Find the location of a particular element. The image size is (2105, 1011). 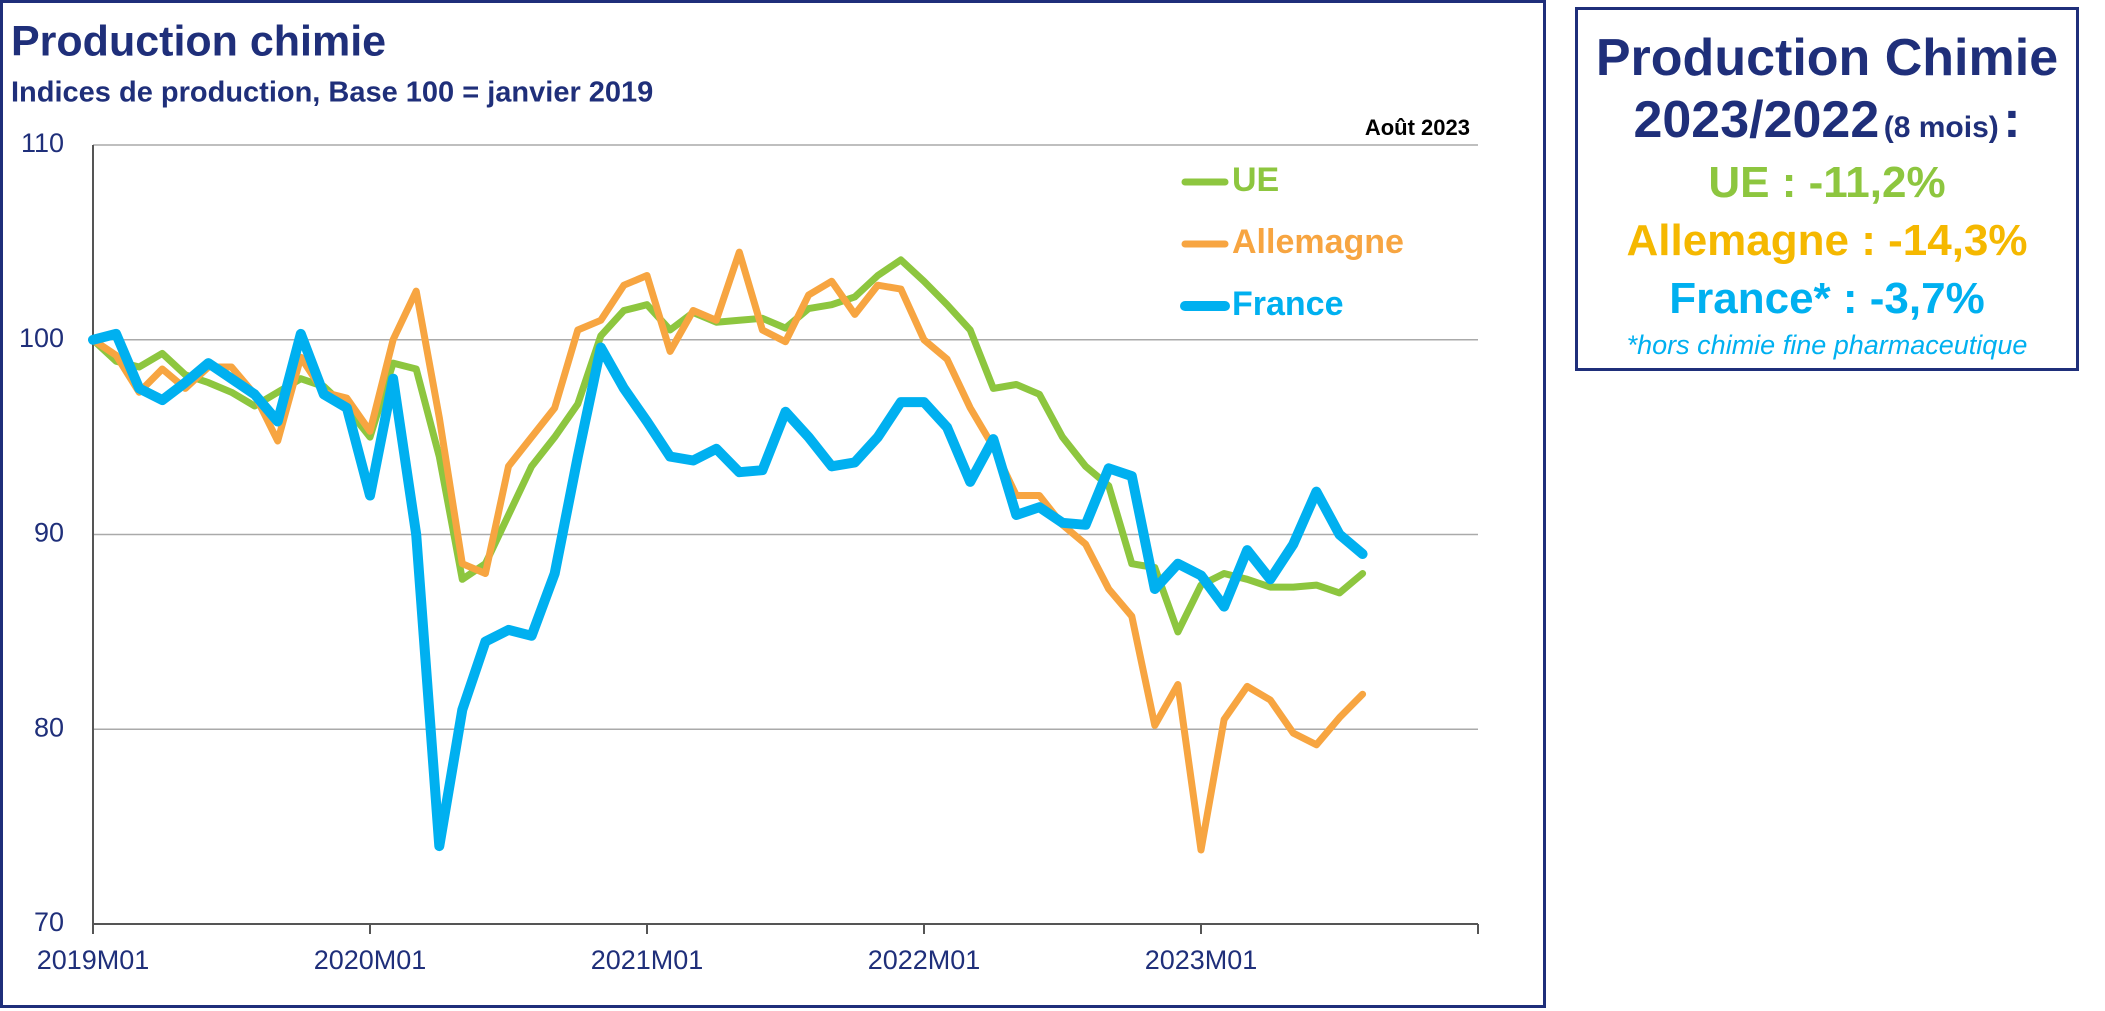

y-tick-label: 90 is located at coordinates (49, 533).